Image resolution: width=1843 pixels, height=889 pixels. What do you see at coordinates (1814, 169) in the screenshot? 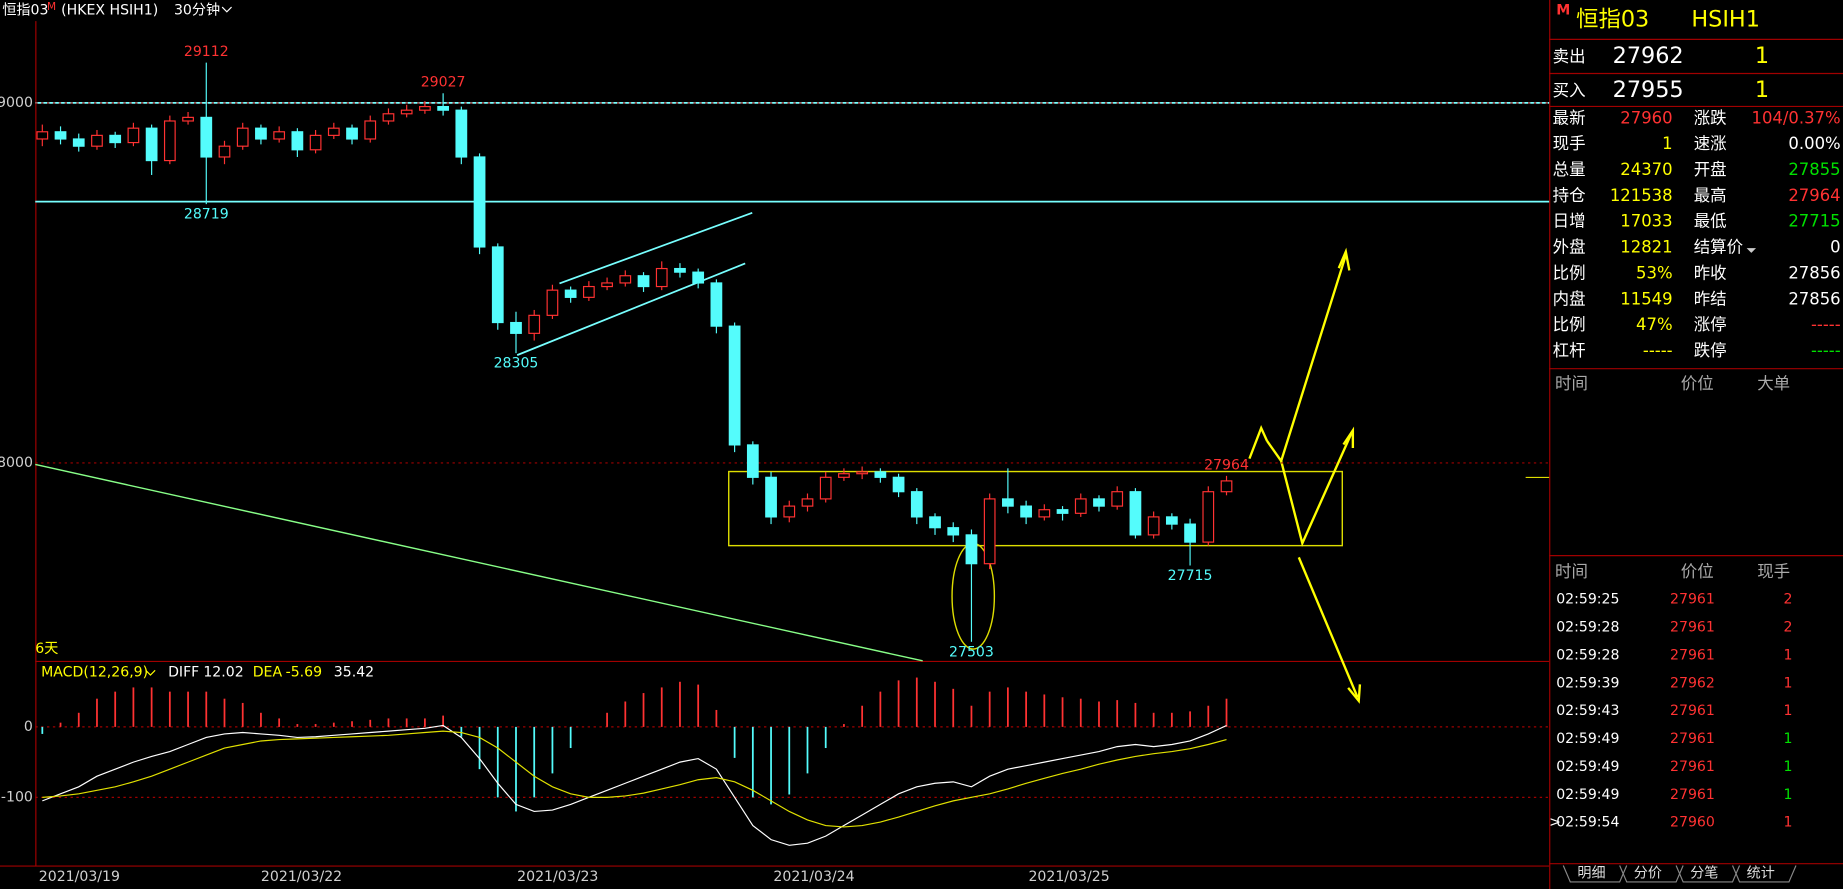
I see `quote-value: 27855` at bounding box center [1814, 169].